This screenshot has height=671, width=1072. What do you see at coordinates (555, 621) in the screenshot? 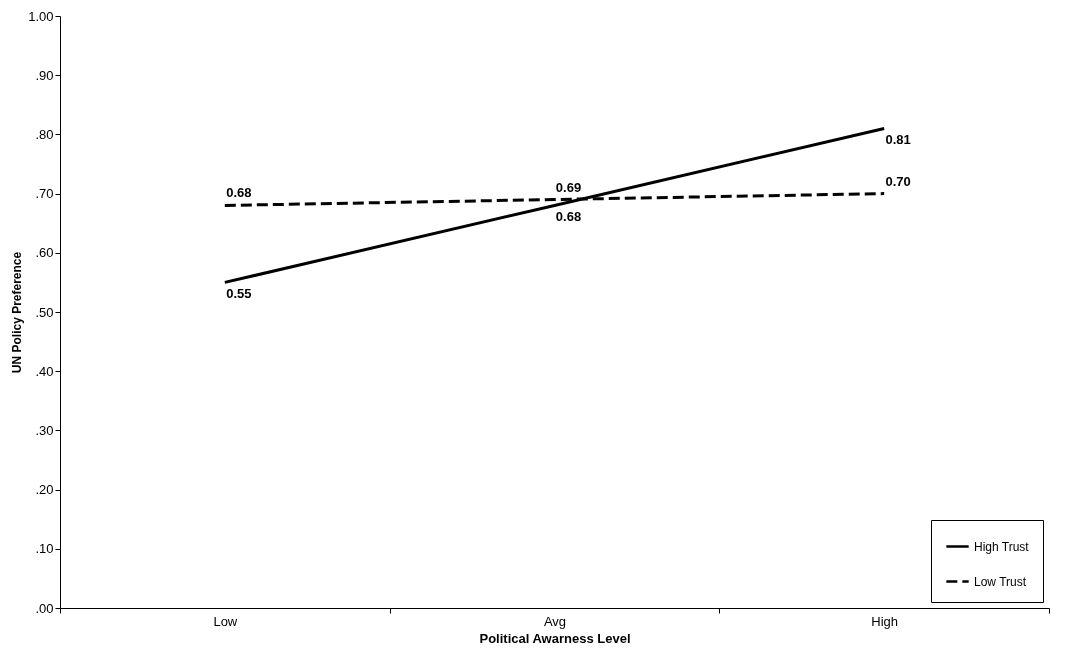
I see `x-tick-label: Avg` at bounding box center [555, 621].